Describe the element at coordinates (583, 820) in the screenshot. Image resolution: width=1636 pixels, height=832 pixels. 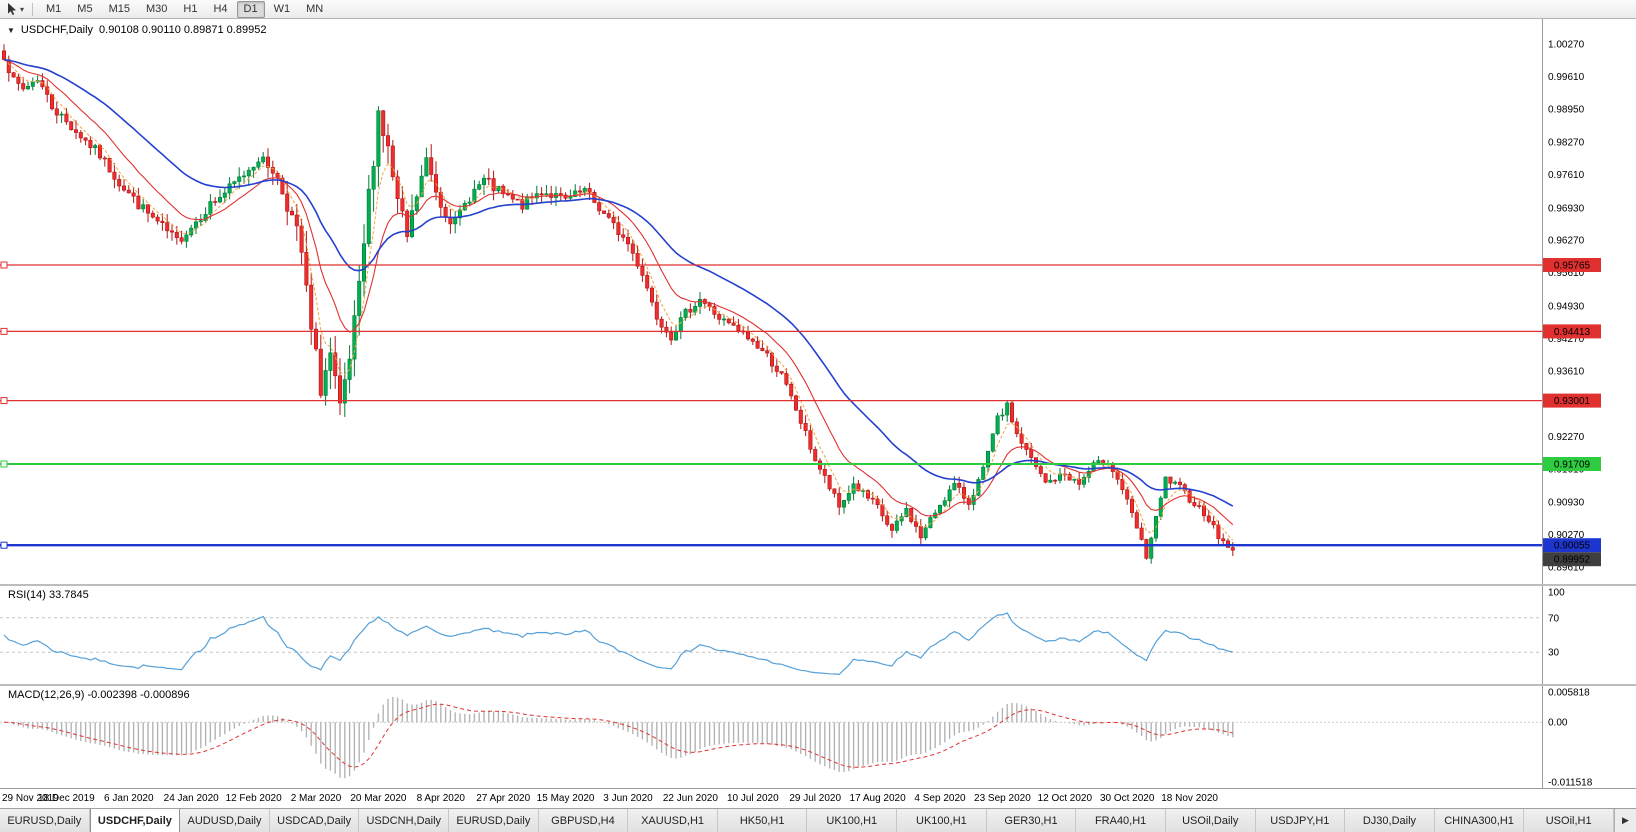
I see `tab-gbpusd-h4: GBPUSD,H4` at that location.